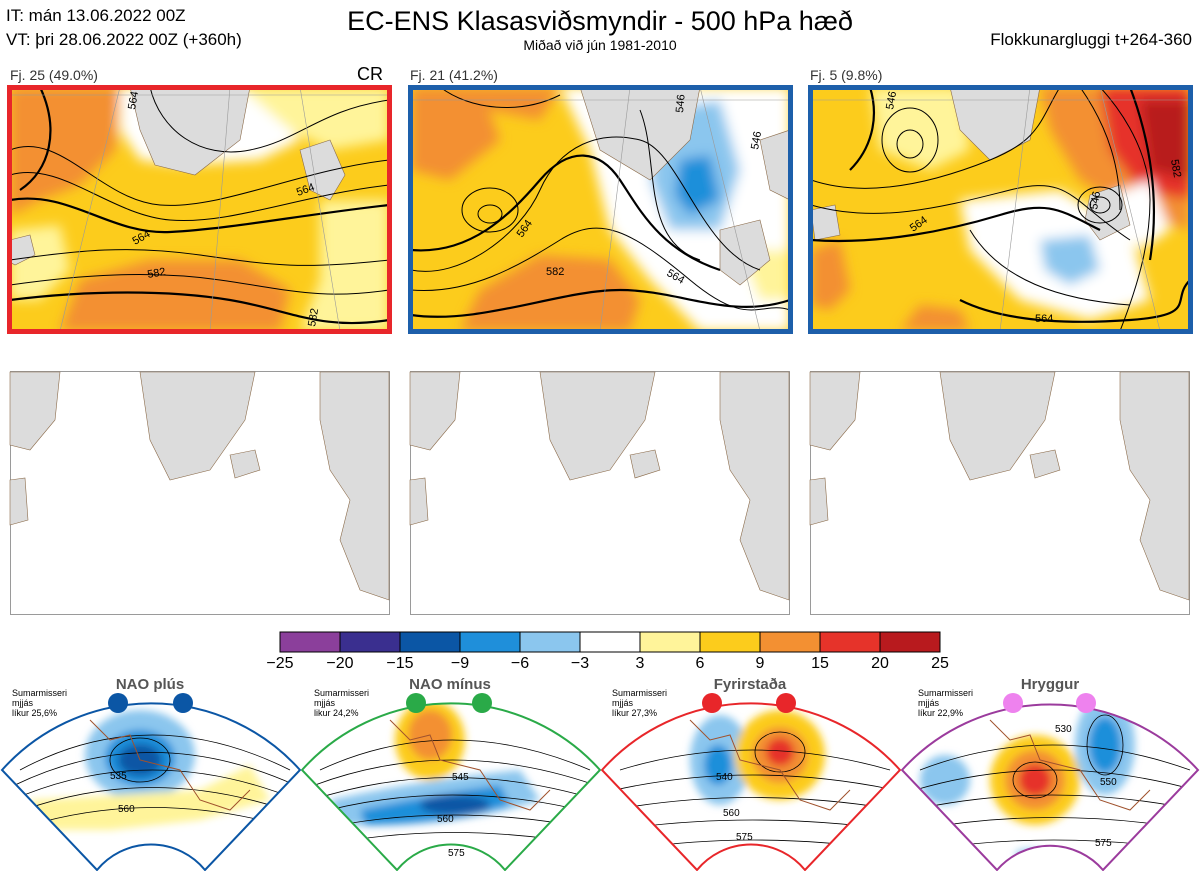  What do you see at coordinates (1013, 703) in the screenshot?
I see `ridge-marker-left` at bounding box center [1013, 703].